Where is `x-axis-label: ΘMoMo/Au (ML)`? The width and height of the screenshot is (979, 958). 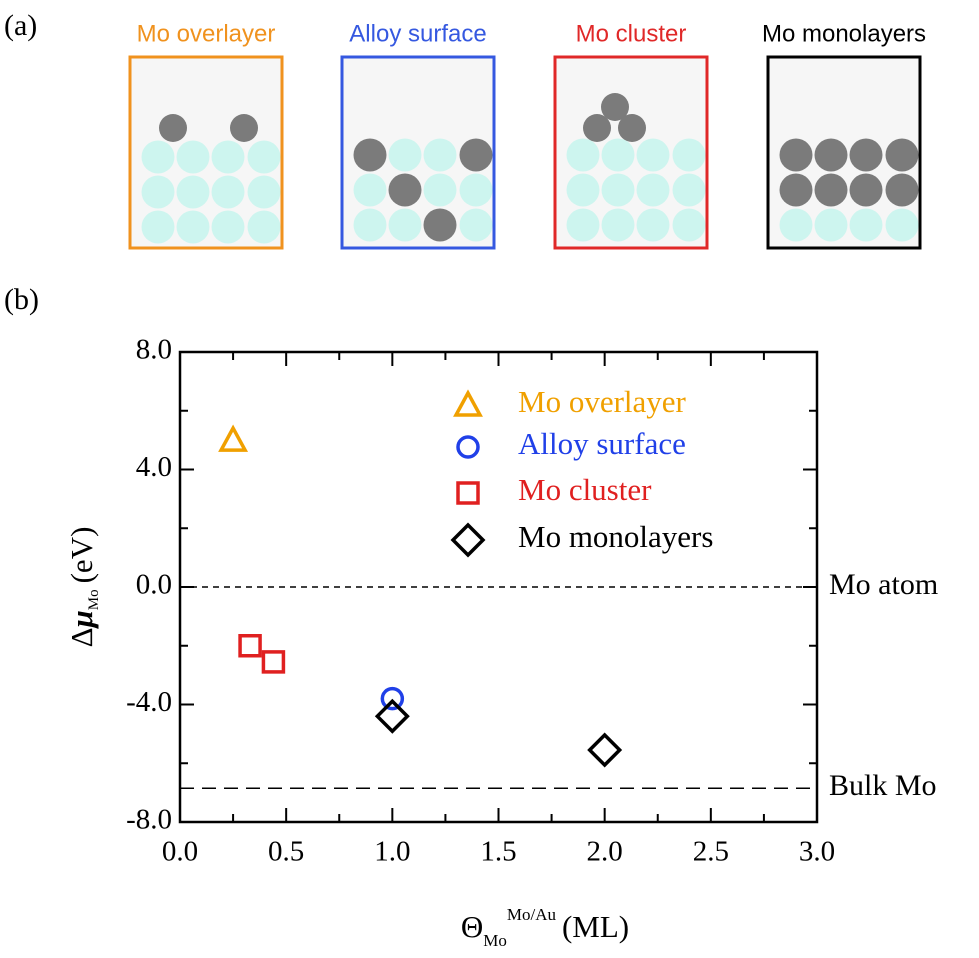
x-axis-label: ΘMoMo/Au (ML) is located at coordinates (545, 927).